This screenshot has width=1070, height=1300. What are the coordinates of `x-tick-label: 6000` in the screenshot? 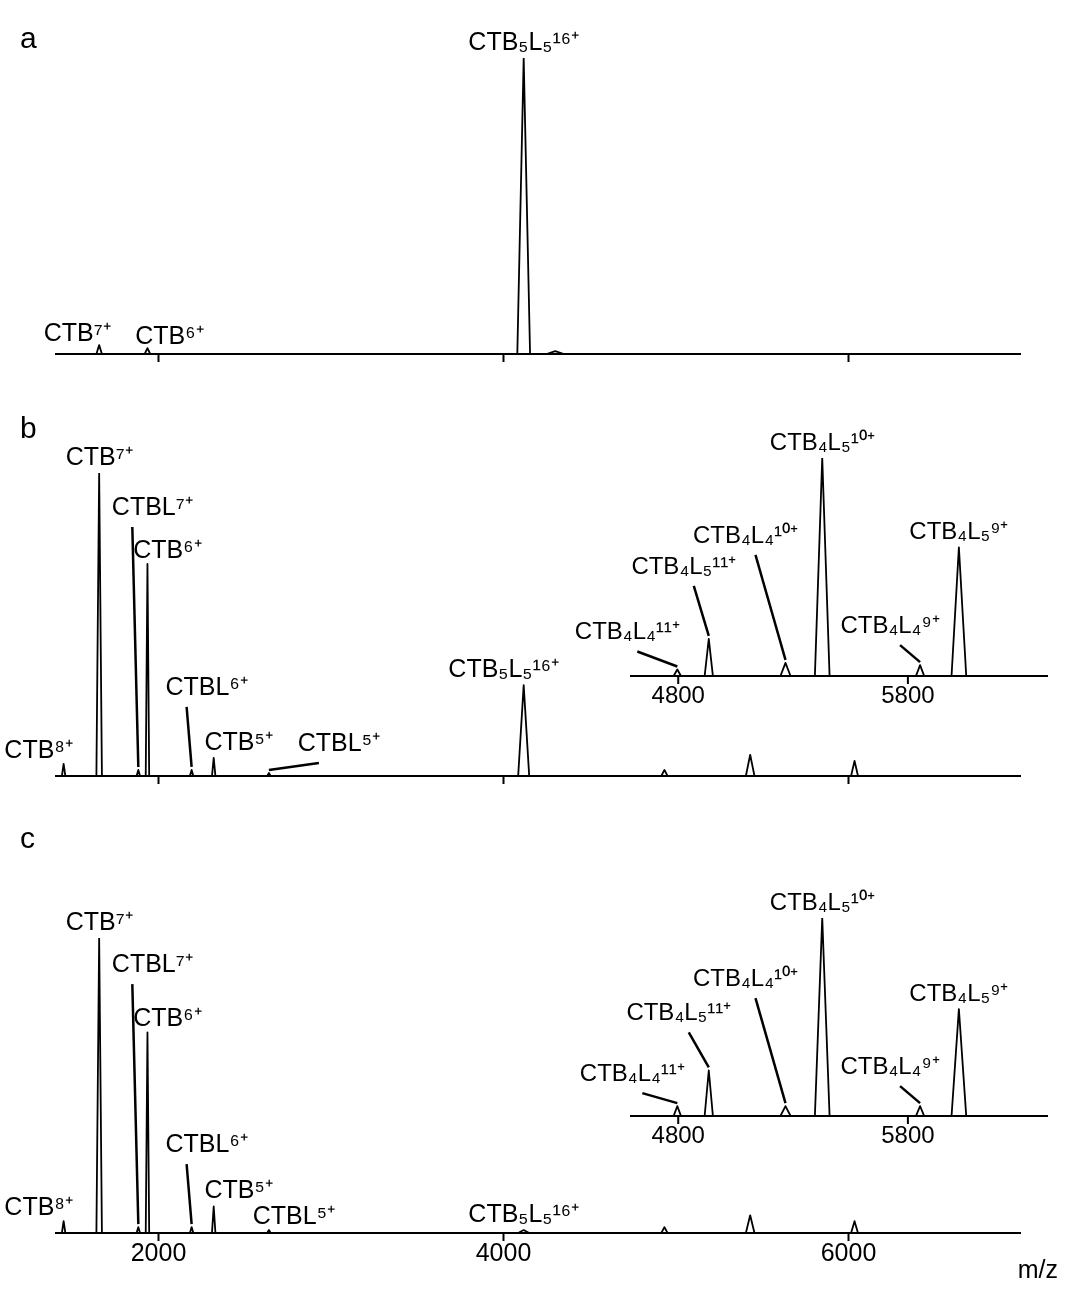 It's located at (848, 1251).